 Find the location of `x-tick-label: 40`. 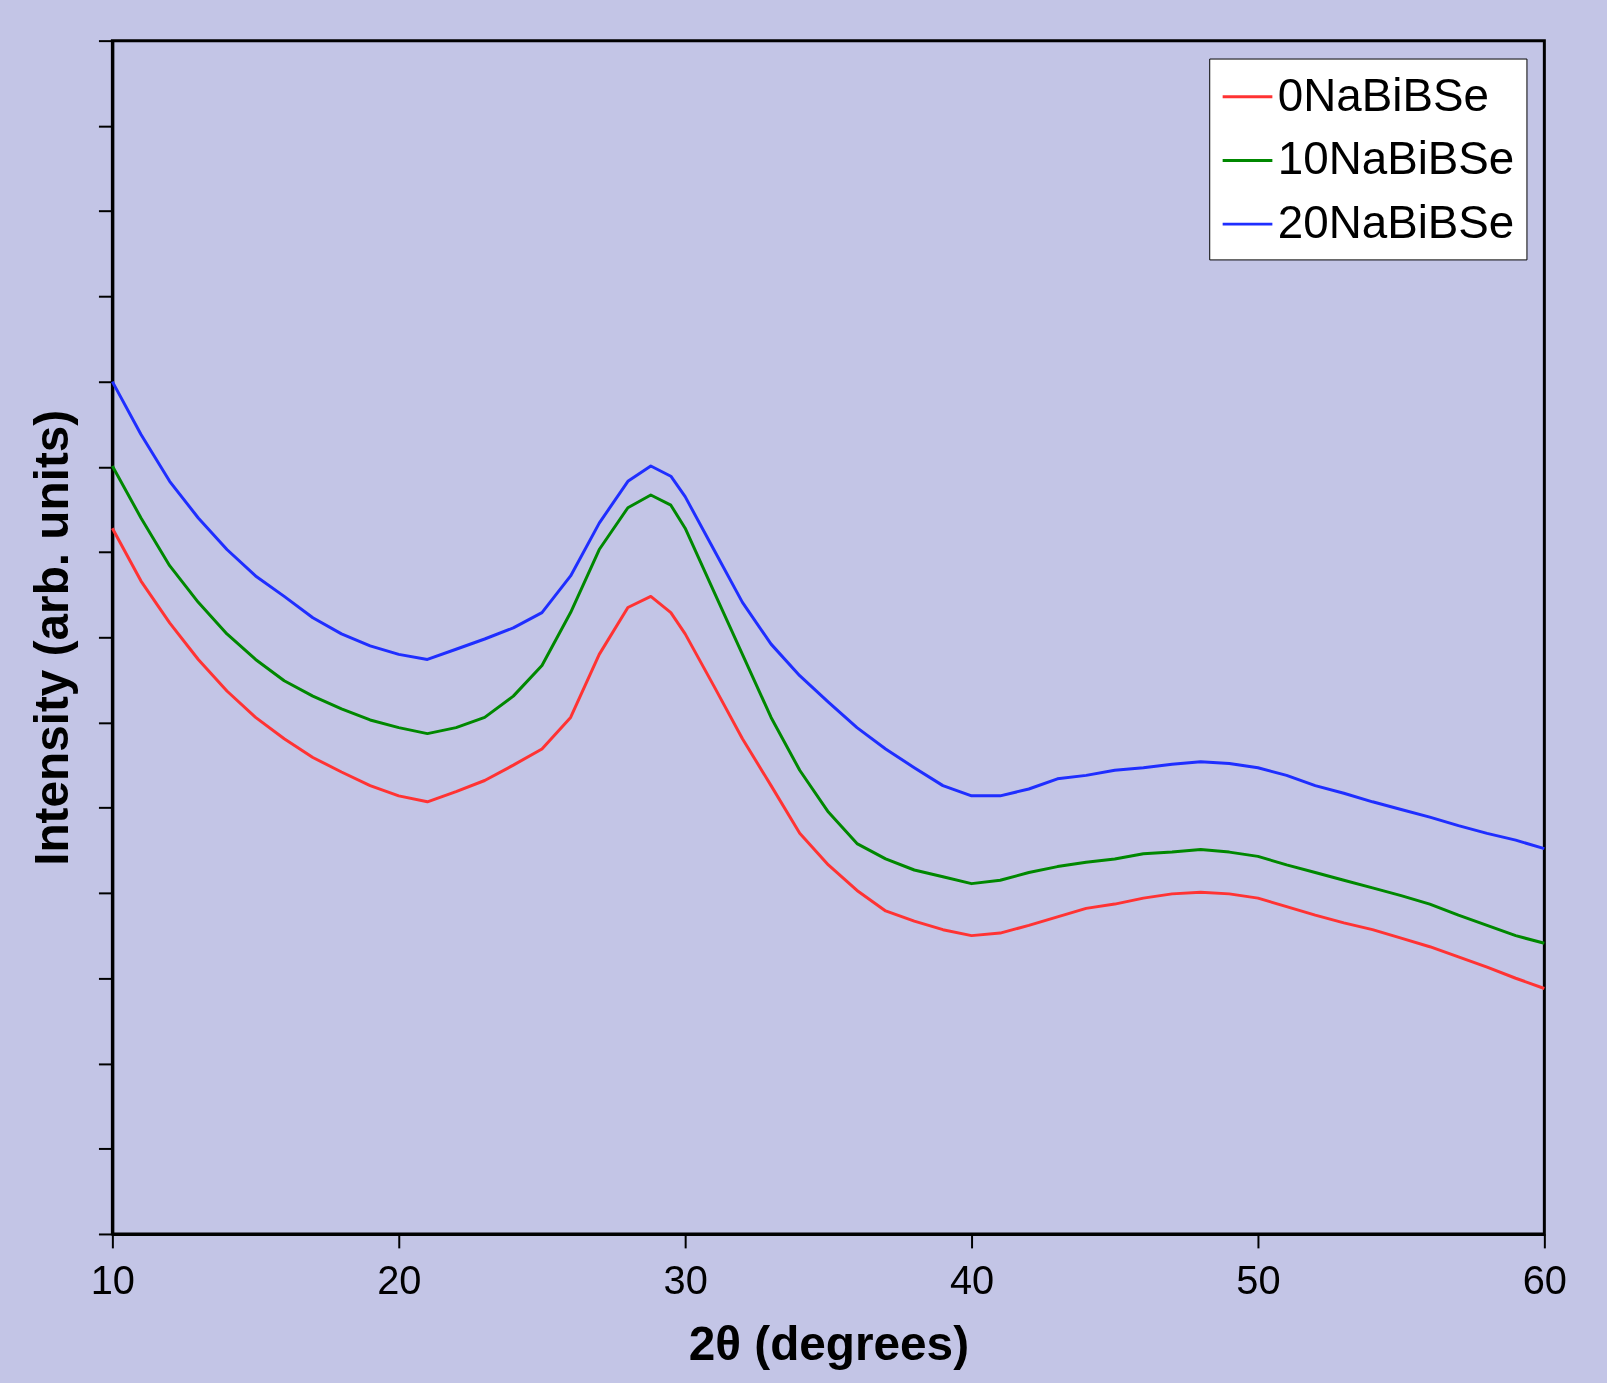

x-tick-label: 40 is located at coordinates (972, 1280).